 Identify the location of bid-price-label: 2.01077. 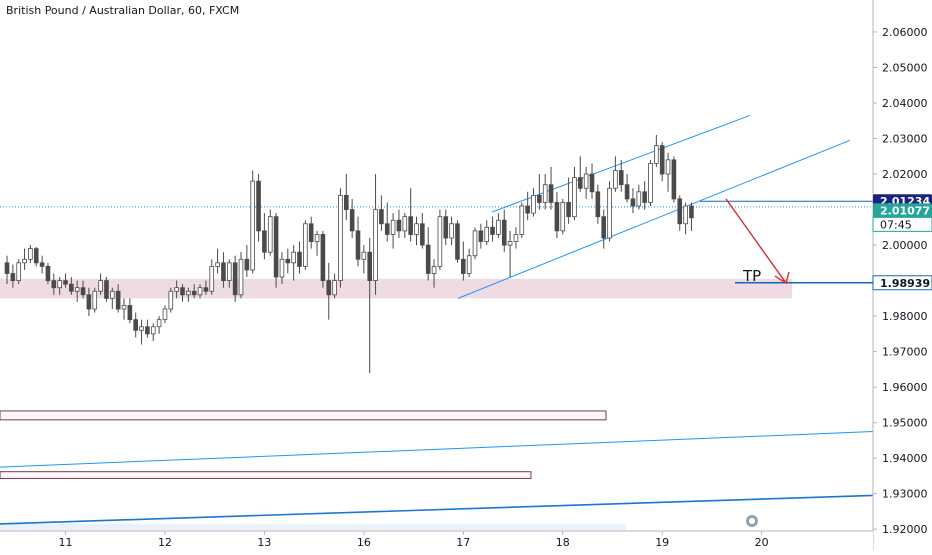
(905, 210).